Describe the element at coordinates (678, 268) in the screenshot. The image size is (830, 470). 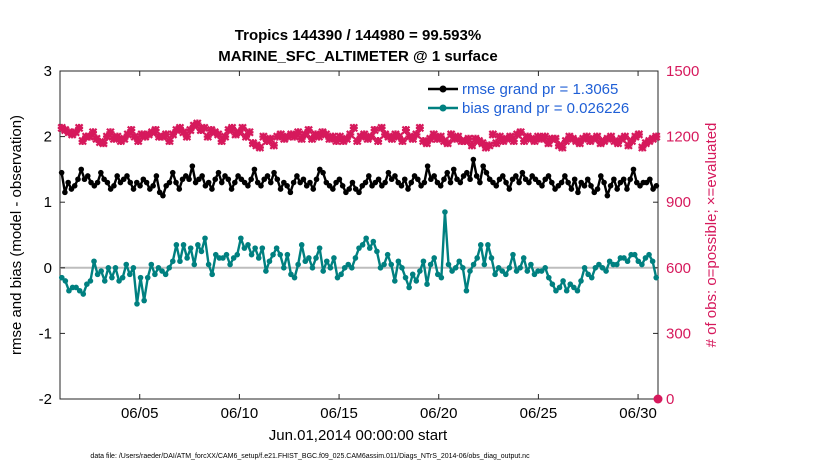
I see `y-right-tick-label: 600` at that location.